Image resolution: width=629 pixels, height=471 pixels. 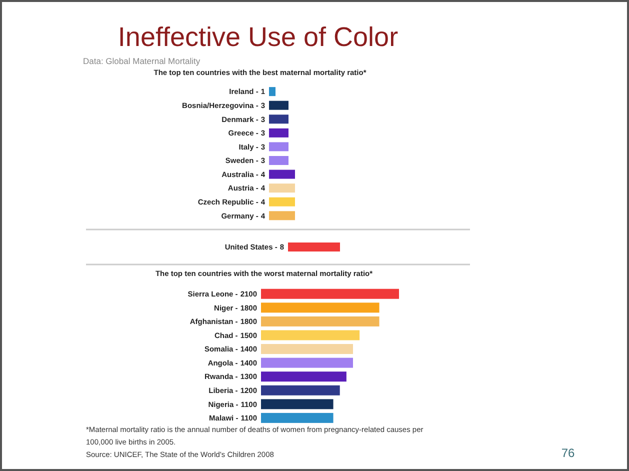 I want to click on text: 76, so click(x=568, y=453).